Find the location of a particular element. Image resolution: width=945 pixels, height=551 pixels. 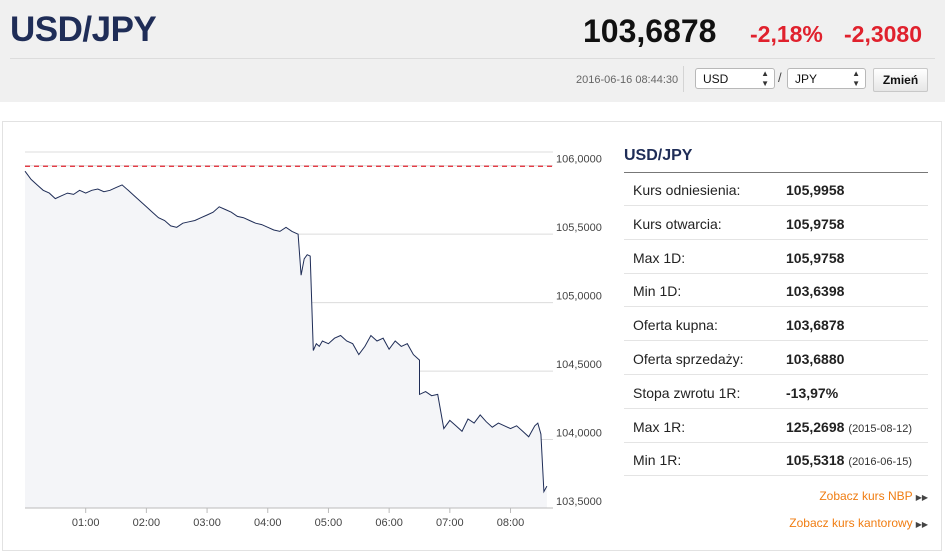

stats-value: 103,6878 is located at coordinates (815, 325).